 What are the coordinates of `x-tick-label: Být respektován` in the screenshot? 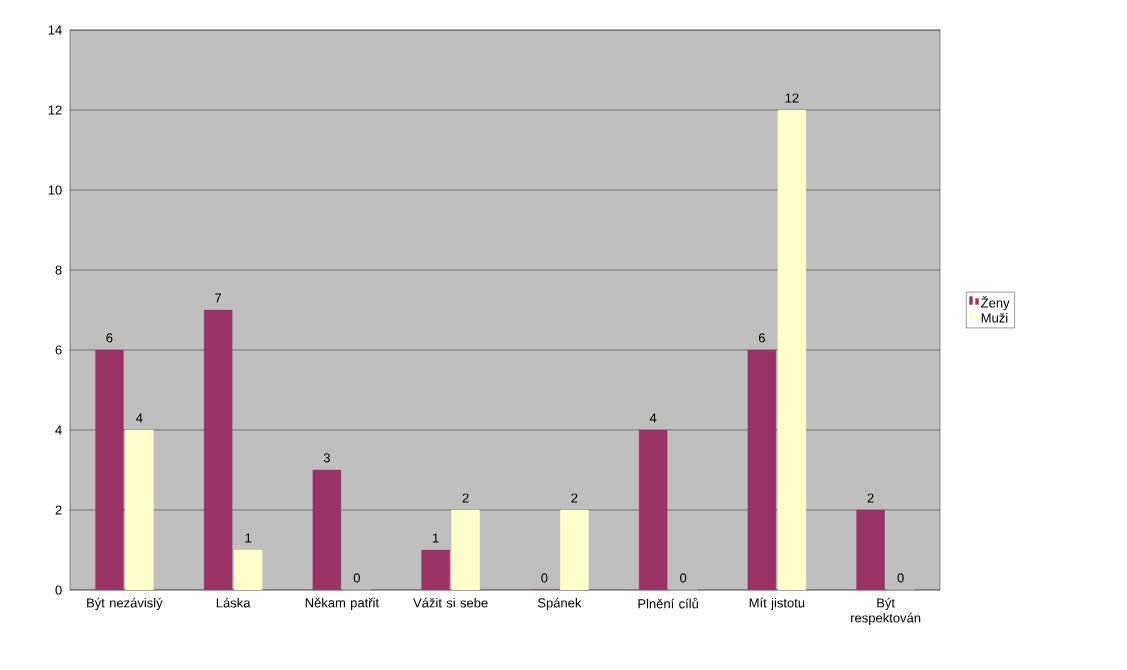 It's located at (886, 611).